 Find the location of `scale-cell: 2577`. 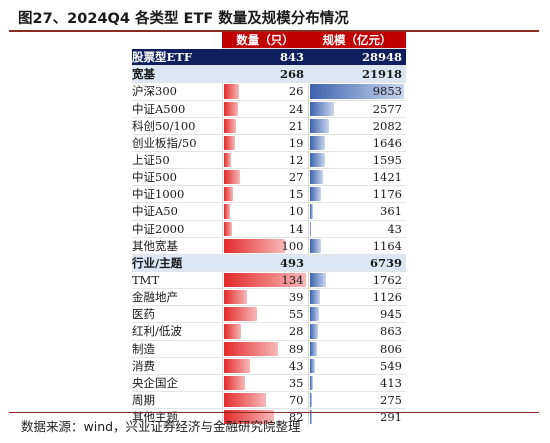

scale-cell: 2577 is located at coordinates (356, 109).